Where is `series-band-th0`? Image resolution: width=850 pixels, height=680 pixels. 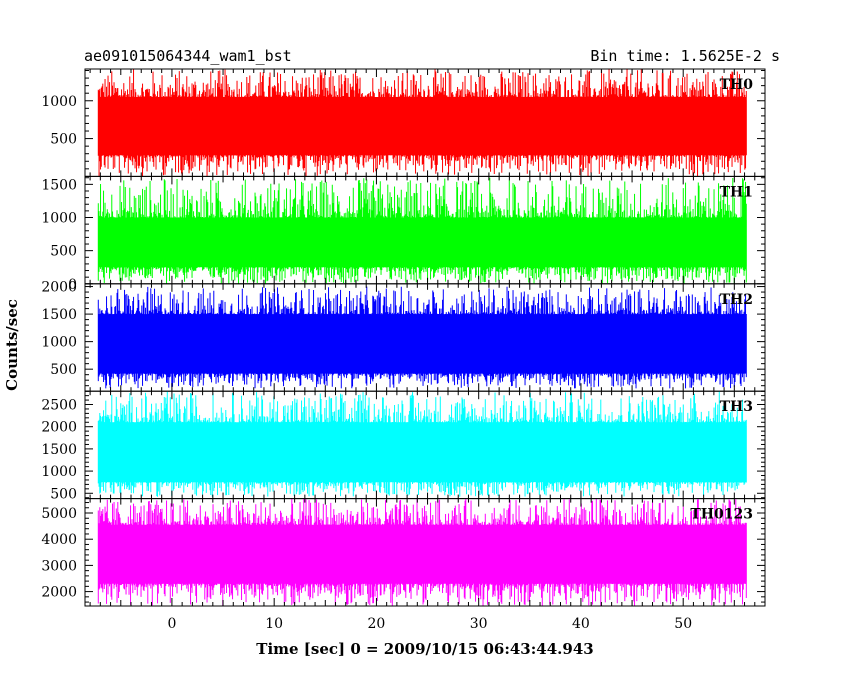 series-band-th0 is located at coordinates (422, 127).